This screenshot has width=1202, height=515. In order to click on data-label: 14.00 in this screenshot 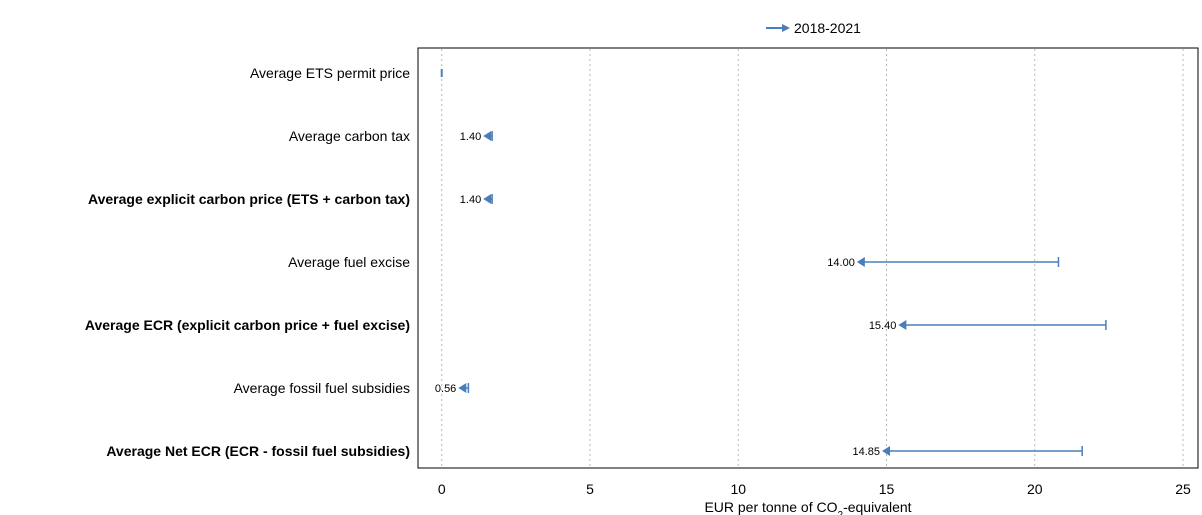, I will do `click(841, 263)`.